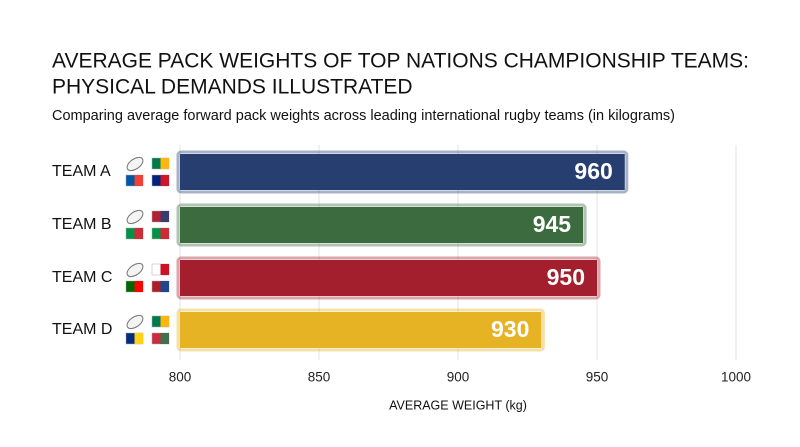  Describe the element at coordinates (82, 277) in the screenshot. I see `category-label: TEAM C` at that location.